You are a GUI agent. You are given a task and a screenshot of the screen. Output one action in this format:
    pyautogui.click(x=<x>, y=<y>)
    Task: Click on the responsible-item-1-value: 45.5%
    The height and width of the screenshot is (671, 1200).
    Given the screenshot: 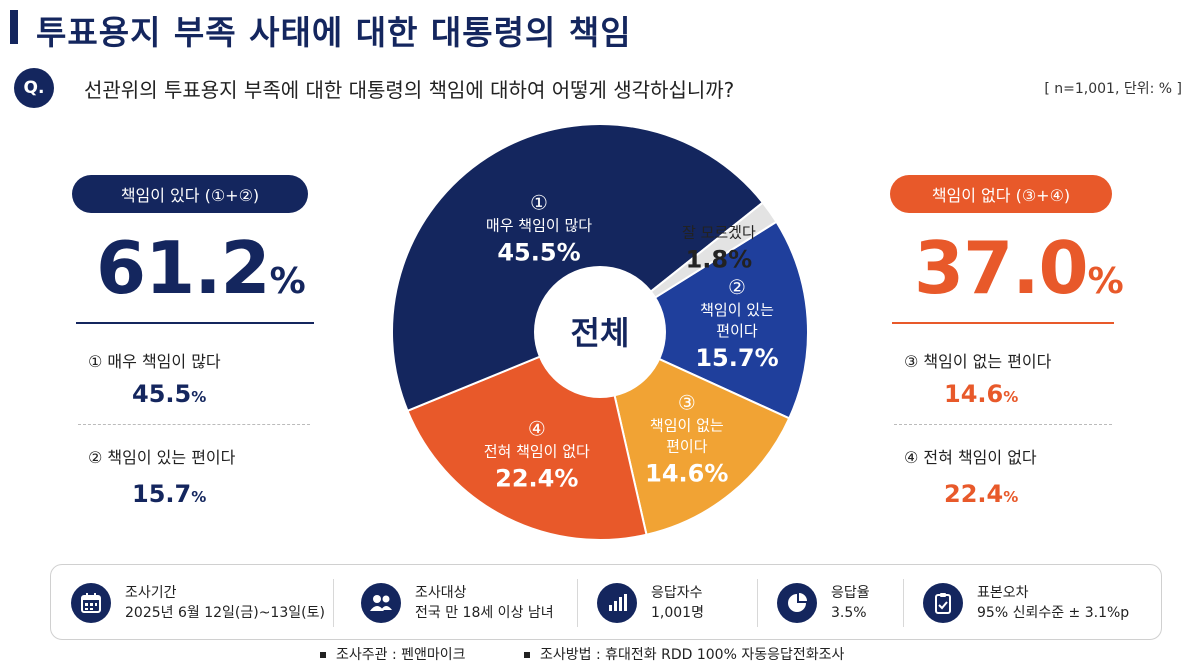 What is the action you would take?
    pyautogui.click(x=169, y=394)
    